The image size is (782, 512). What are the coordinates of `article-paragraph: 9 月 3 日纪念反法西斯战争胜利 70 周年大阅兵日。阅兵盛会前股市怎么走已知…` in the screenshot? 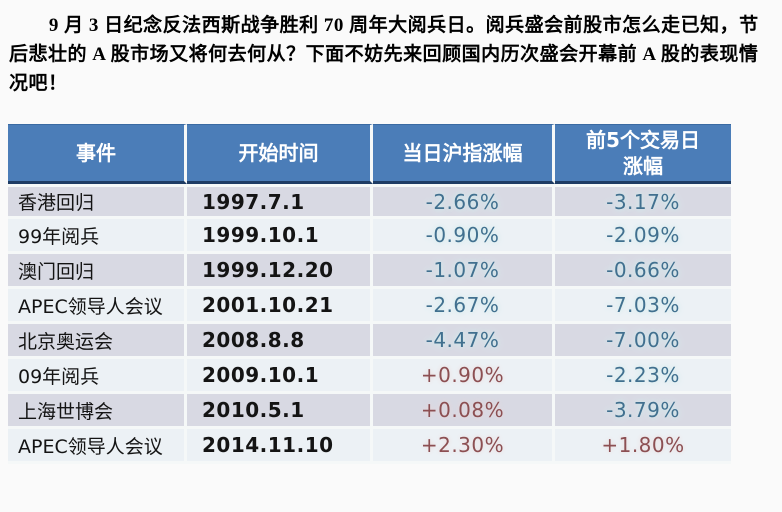 It's located at (384, 54).